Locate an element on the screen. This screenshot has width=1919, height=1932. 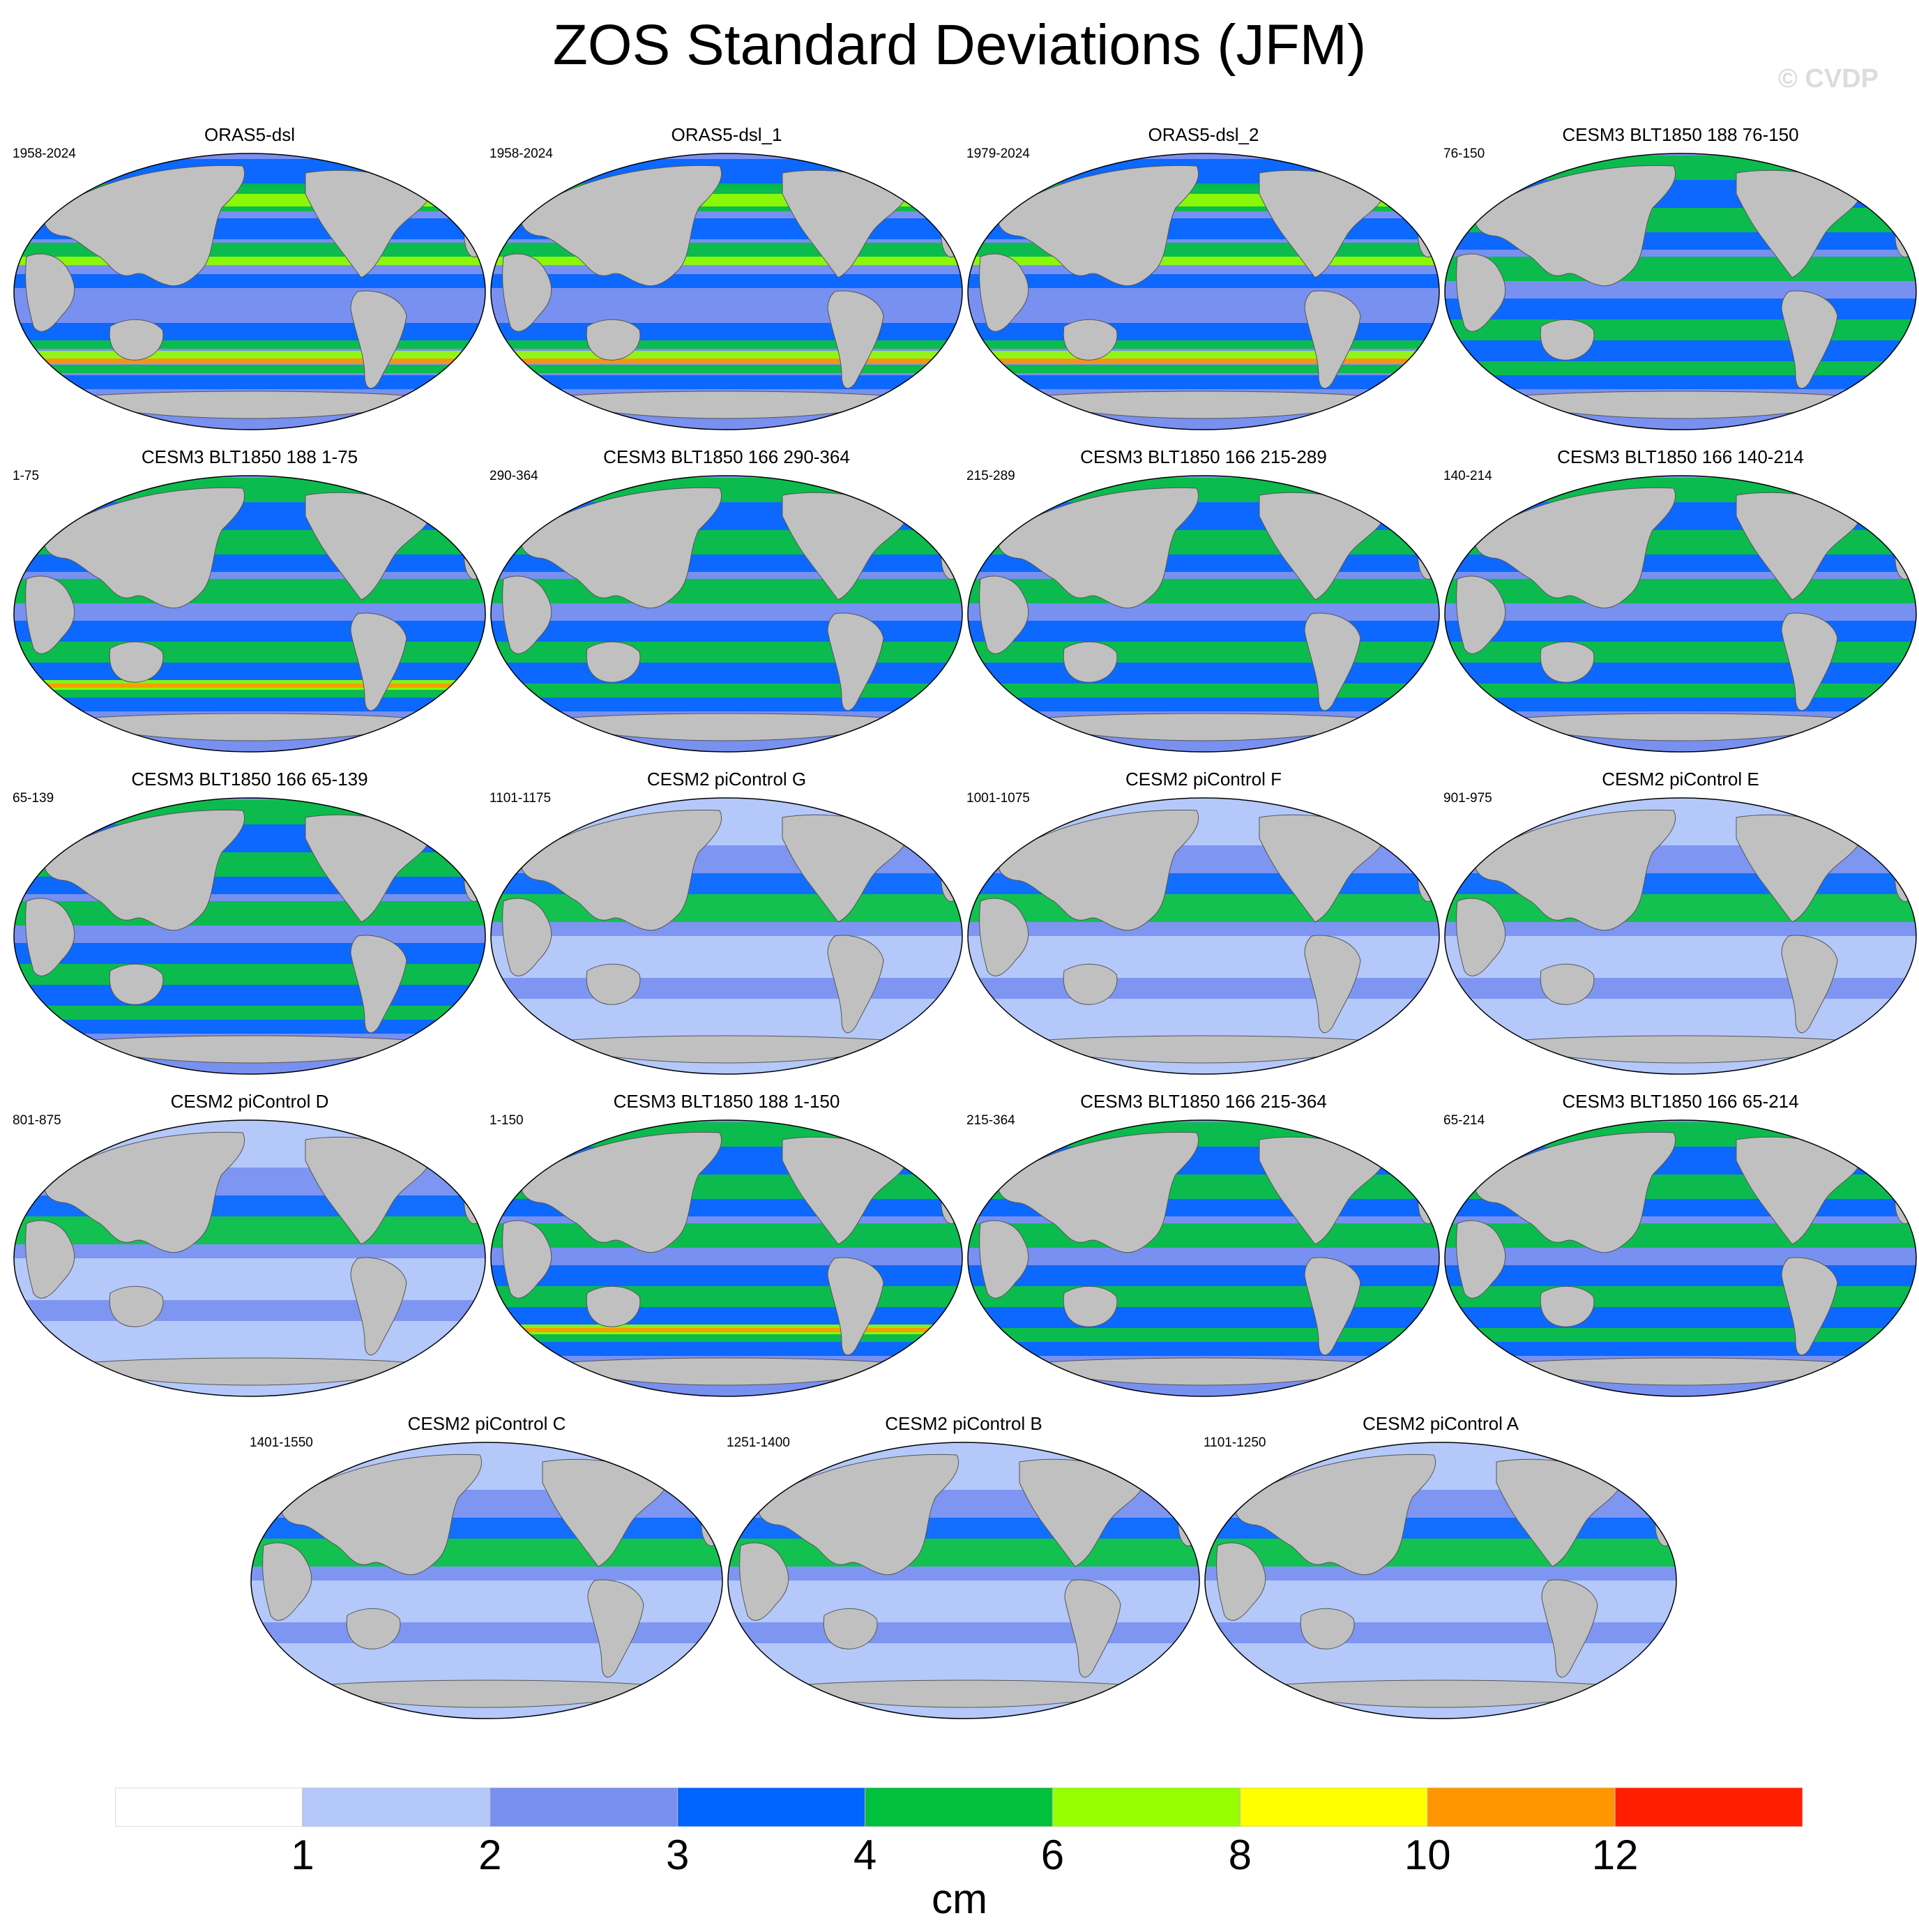
panel-years: 1-150 is located at coordinates (507, 1120).